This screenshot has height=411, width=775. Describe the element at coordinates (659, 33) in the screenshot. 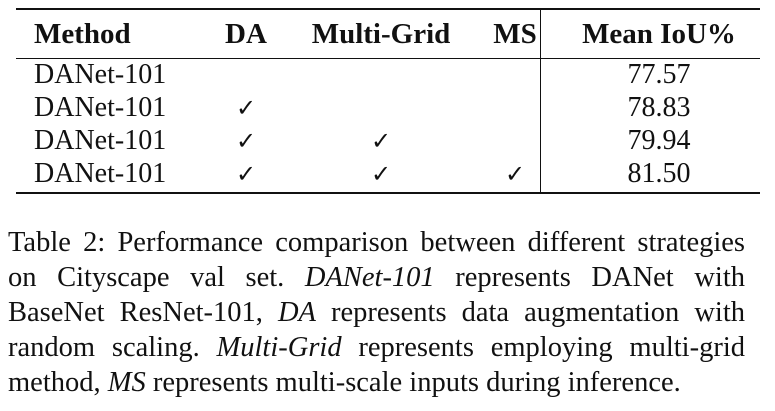

I see `header-mean-iou: Mean IoU%` at that location.